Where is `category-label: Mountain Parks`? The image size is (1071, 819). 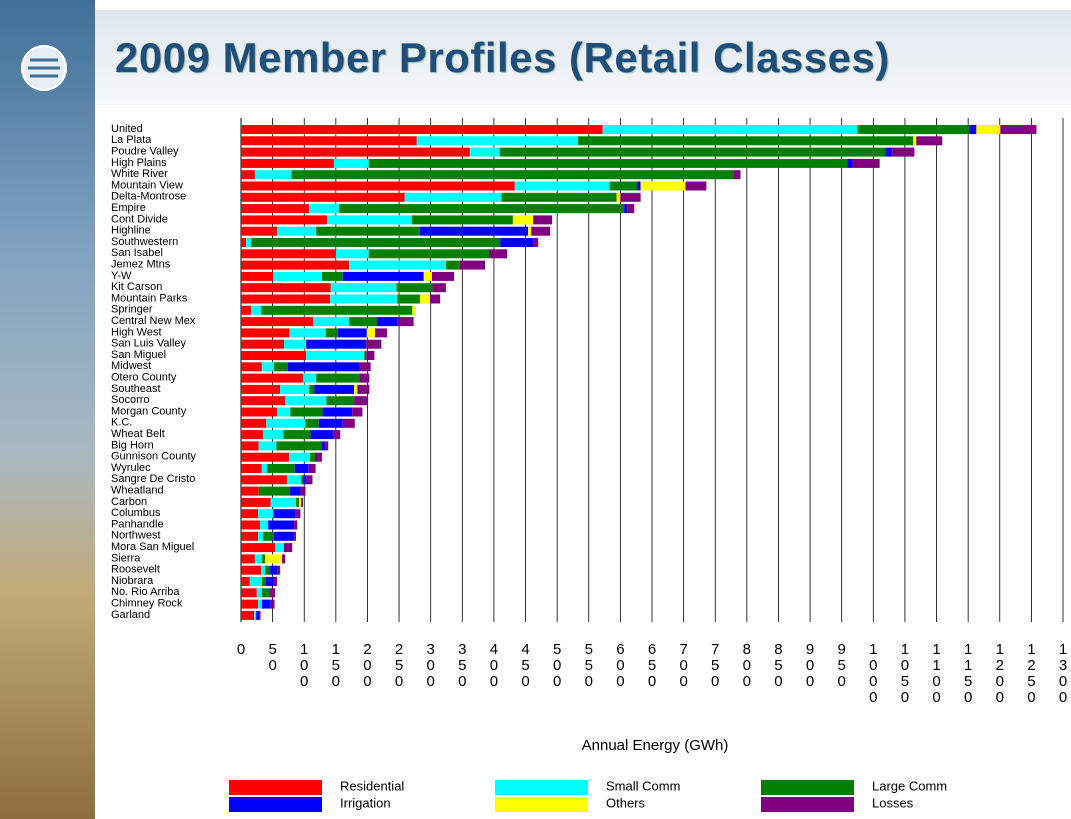
category-label: Mountain Parks is located at coordinates (149, 298).